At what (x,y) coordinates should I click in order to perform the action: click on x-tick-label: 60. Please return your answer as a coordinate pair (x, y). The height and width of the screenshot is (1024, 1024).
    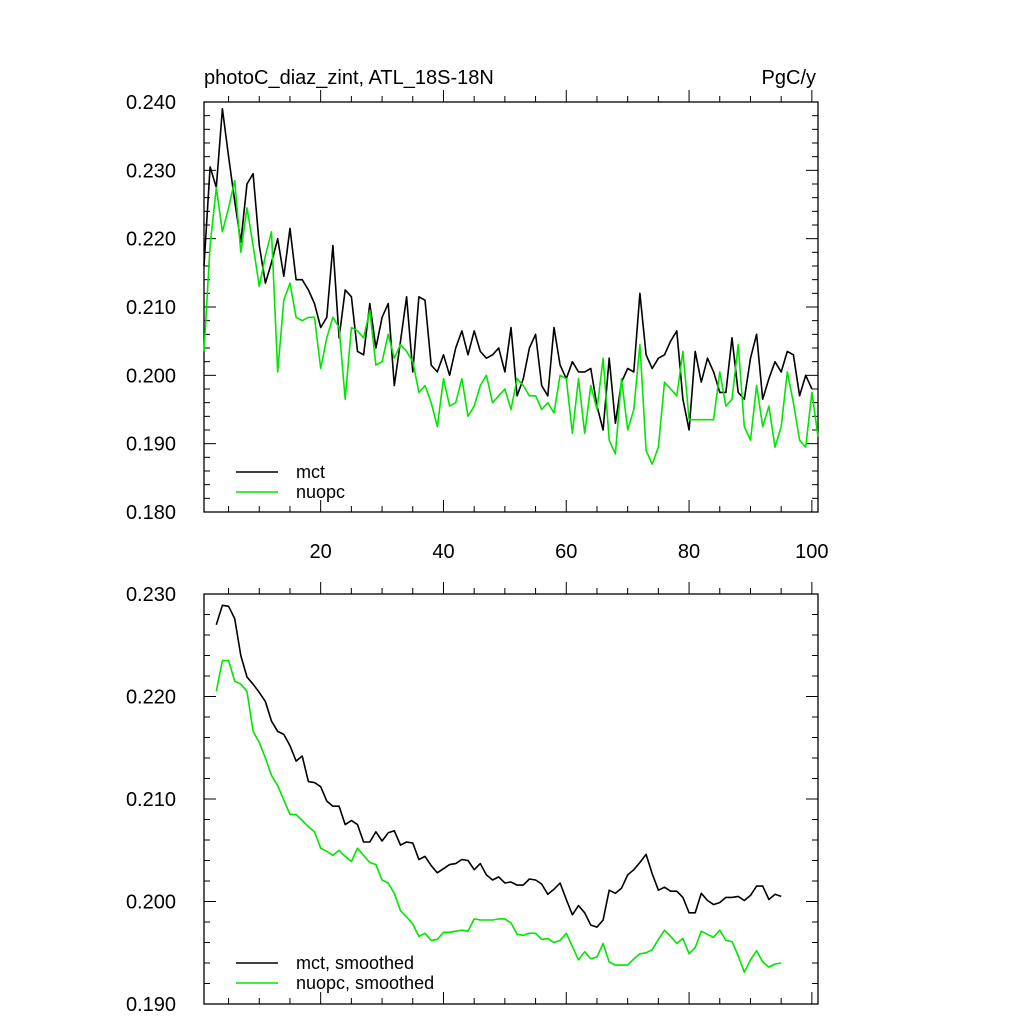
    Looking at the image, I should click on (566, 552).